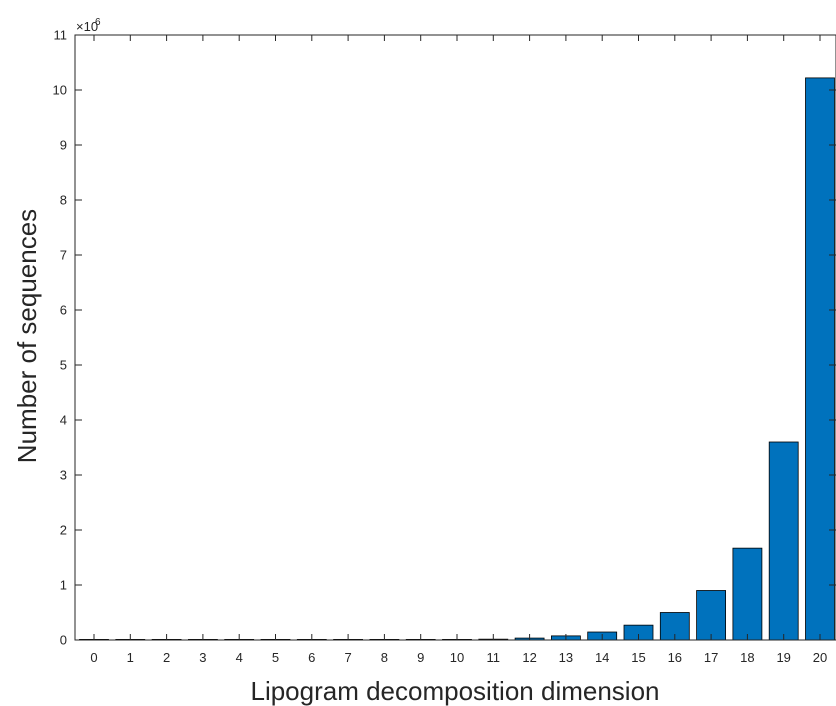 Image resolution: width=836 pixels, height=706 pixels. What do you see at coordinates (63, 420) in the screenshot?
I see `y-tick-label-4: 4` at bounding box center [63, 420].